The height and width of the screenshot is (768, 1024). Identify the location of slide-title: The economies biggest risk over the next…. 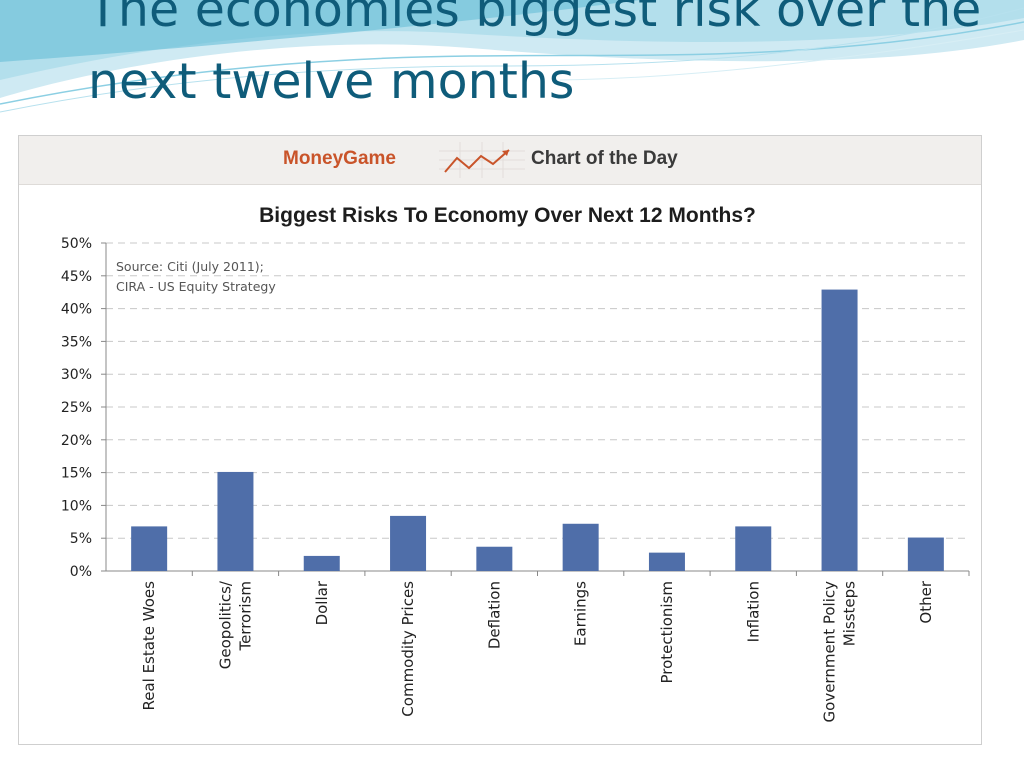
(535, 55).